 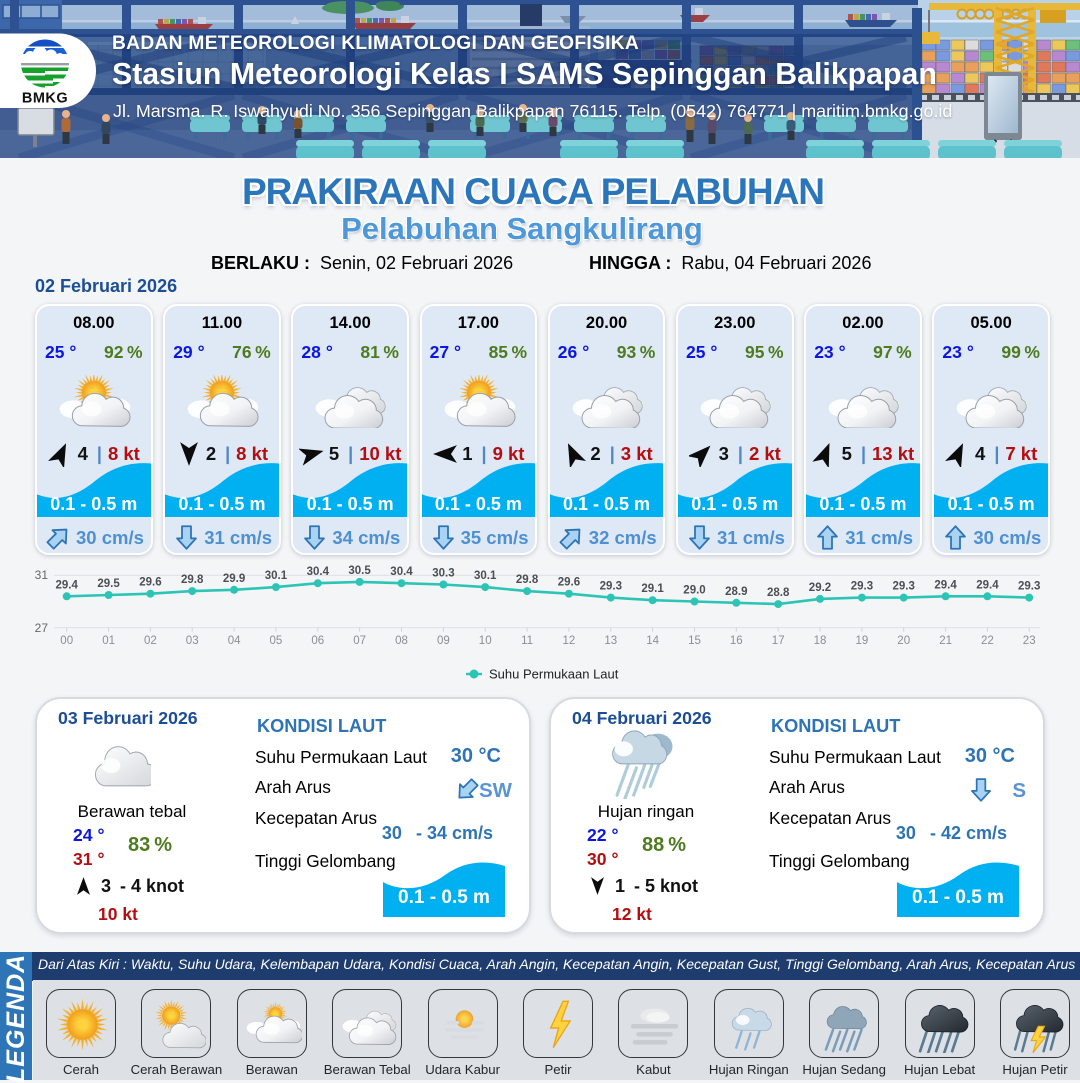 I want to click on svg-text: 28.9, so click(x=736, y=592).